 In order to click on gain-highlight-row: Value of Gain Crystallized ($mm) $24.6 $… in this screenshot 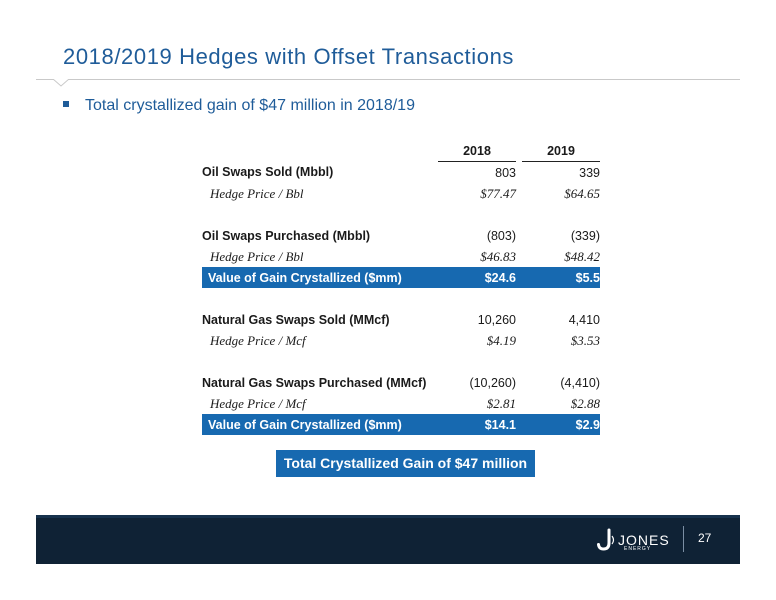, I will do `click(401, 277)`.